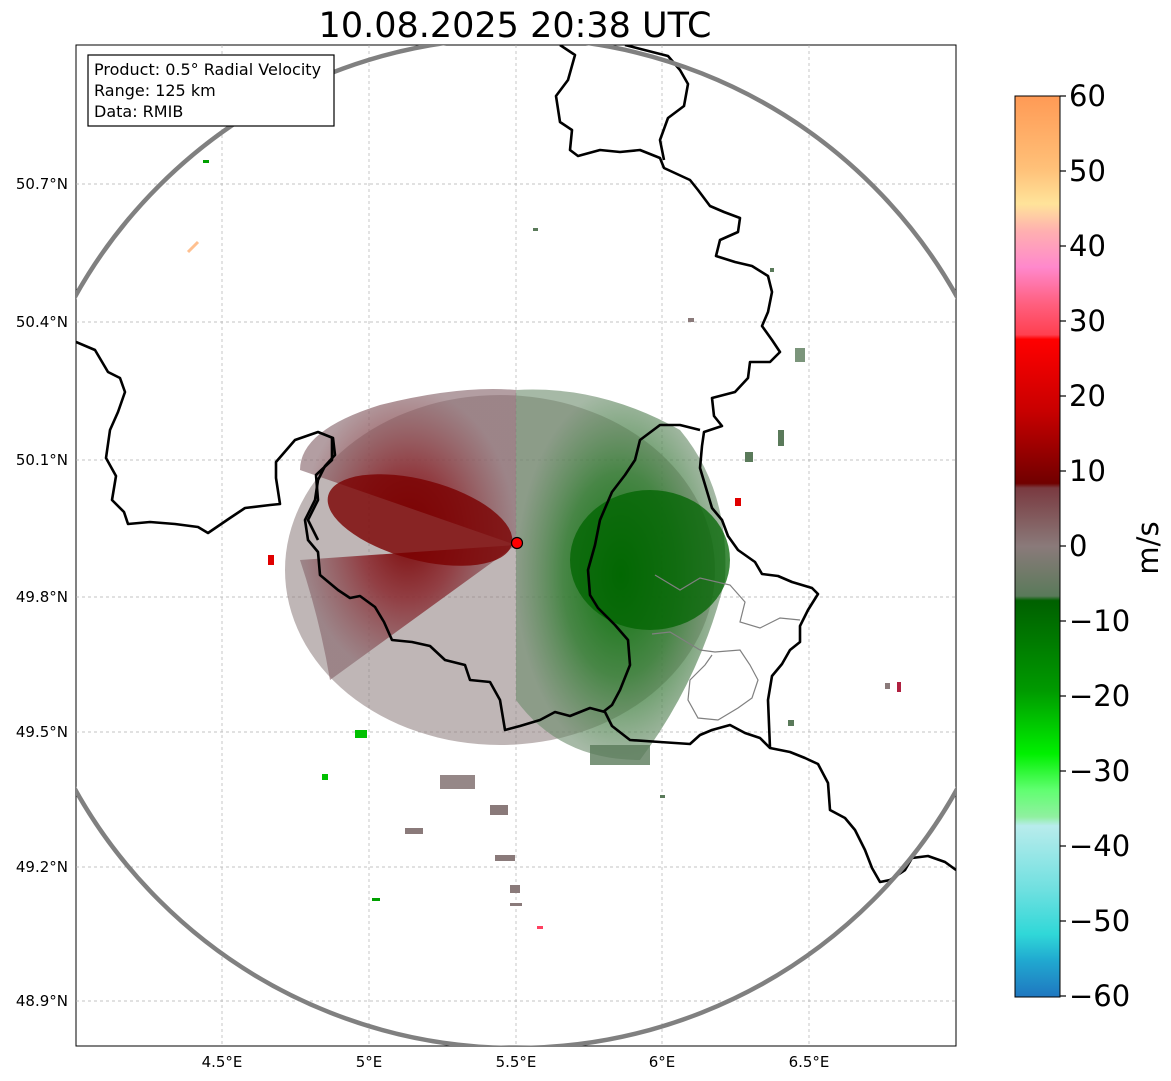 This screenshot has height=1081, width=1171. What do you see at coordinates (207, 69) in the screenshot?
I see `info-product: Product: 0.5° Radial Velocity` at bounding box center [207, 69].